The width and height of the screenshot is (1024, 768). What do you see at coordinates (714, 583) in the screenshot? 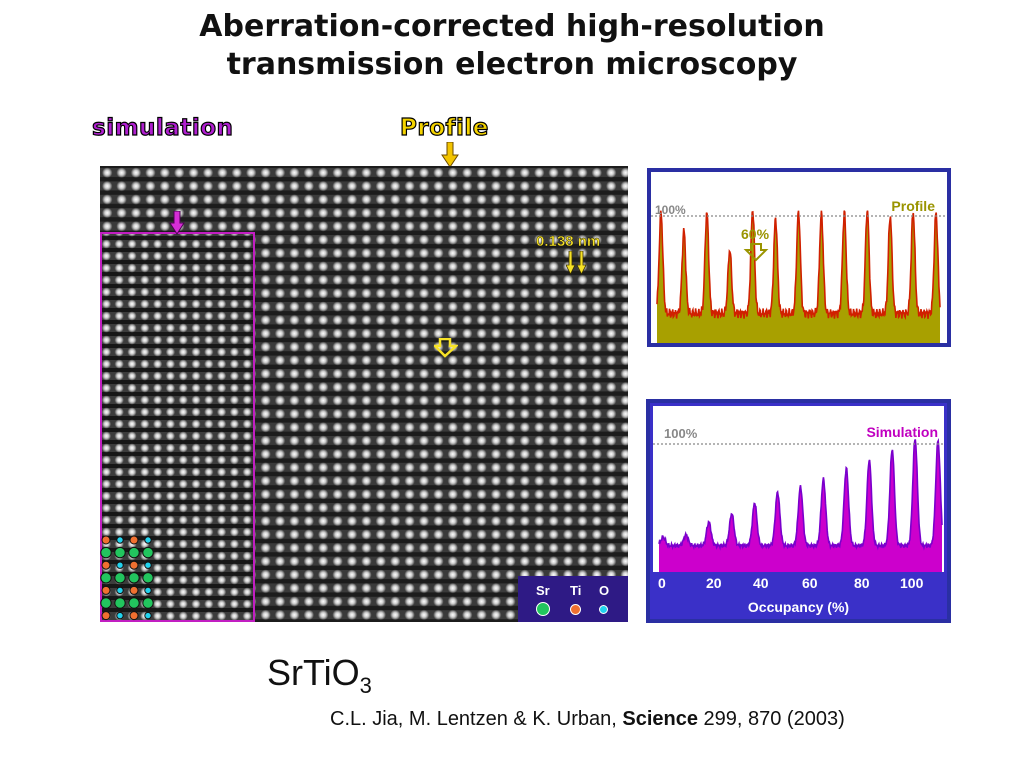
I see `occupancy-tick-label: 20` at bounding box center [714, 583].